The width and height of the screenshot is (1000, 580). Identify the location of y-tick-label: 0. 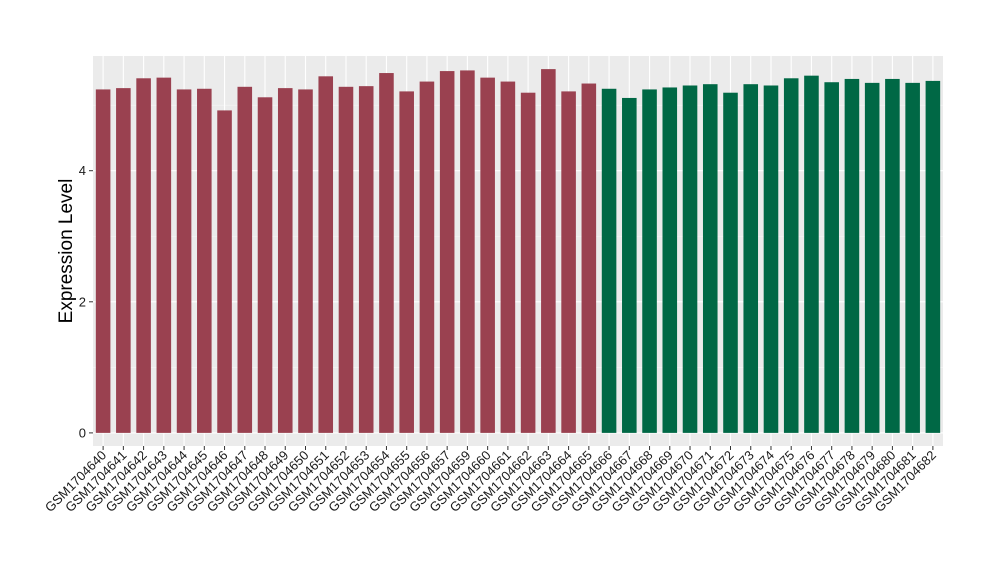
(82, 432).